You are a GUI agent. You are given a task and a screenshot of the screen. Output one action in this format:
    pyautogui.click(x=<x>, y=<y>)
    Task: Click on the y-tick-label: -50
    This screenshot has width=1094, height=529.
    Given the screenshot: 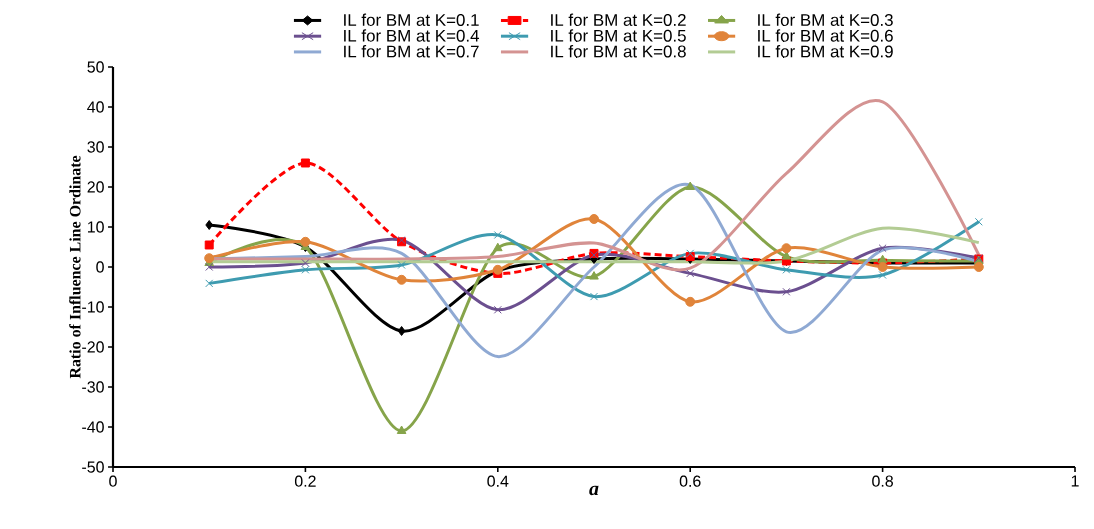 What is the action you would take?
    pyautogui.click(x=93, y=467)
    